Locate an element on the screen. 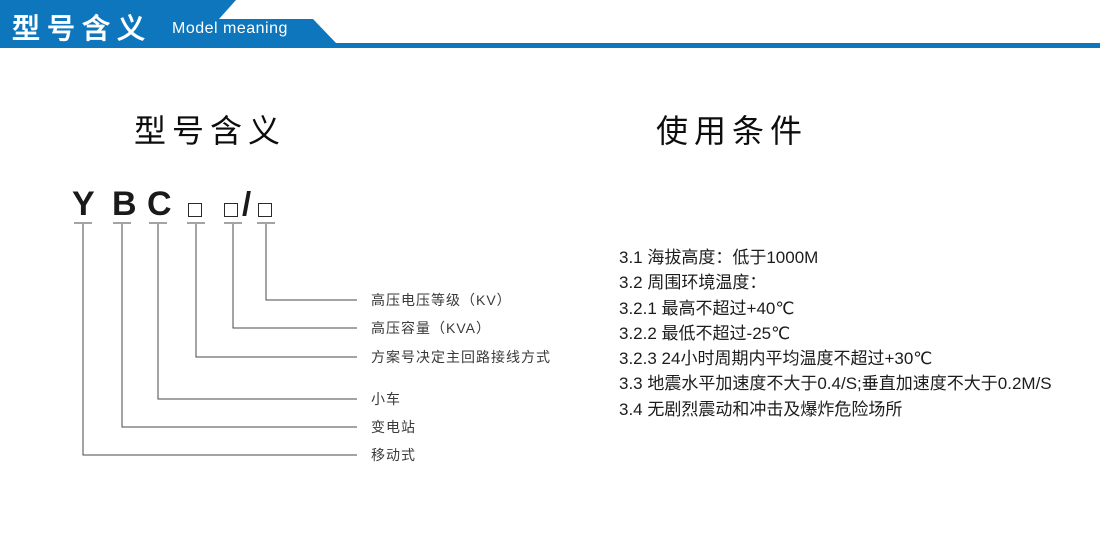 This screenshot has height=543, width=1100. diagram-label-trolley: 小车 is located at coordinates (386, 399).